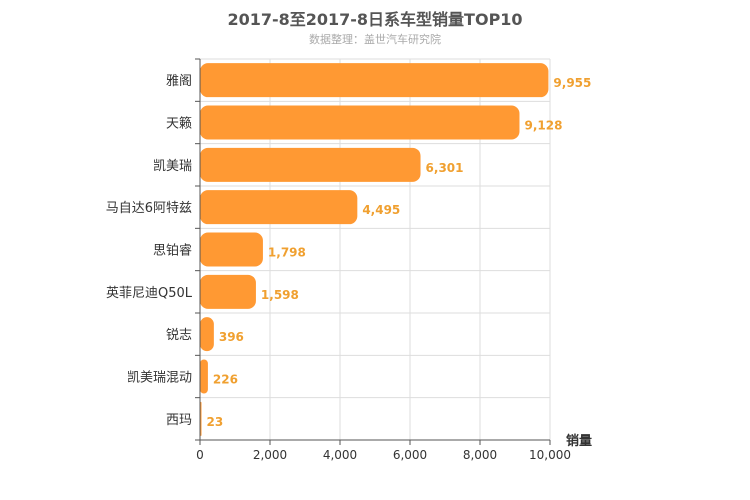 The height and width of the screenshot is (500, 750). What do you see at coordinates (159, 378) in the screenshot?
I see `category-label: 凯美瑞混动` at bounding box center [159, 378].